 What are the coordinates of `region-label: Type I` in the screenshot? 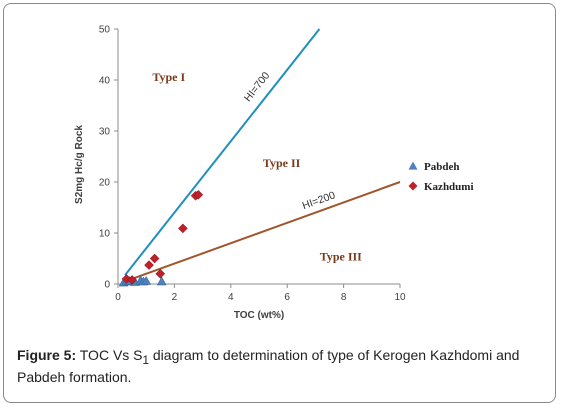 It's located at (168, 77).